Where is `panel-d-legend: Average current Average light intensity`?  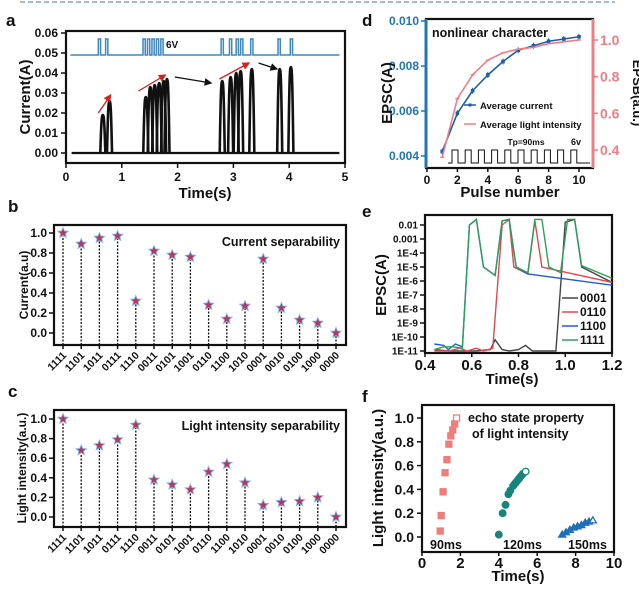 panel-d-legend: Average current Average light intensity is located at coordinates (523, 116).